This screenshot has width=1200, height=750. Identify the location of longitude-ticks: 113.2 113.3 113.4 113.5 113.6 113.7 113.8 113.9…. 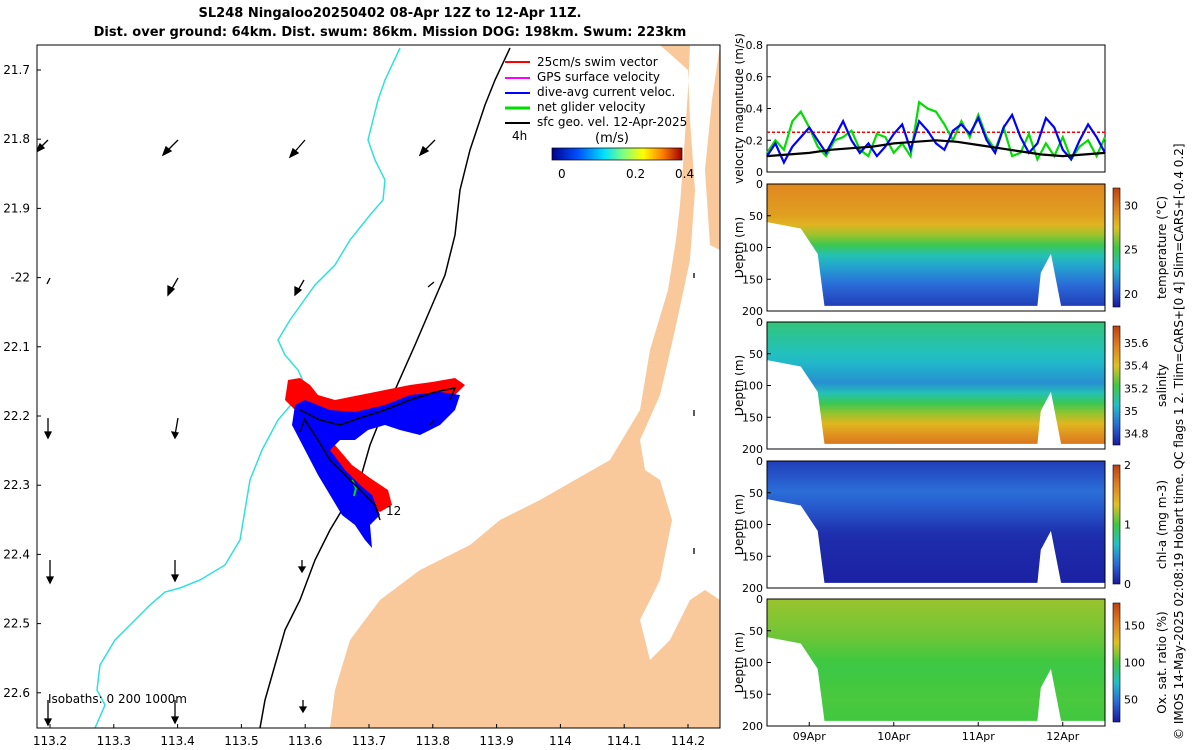
(369, 736).